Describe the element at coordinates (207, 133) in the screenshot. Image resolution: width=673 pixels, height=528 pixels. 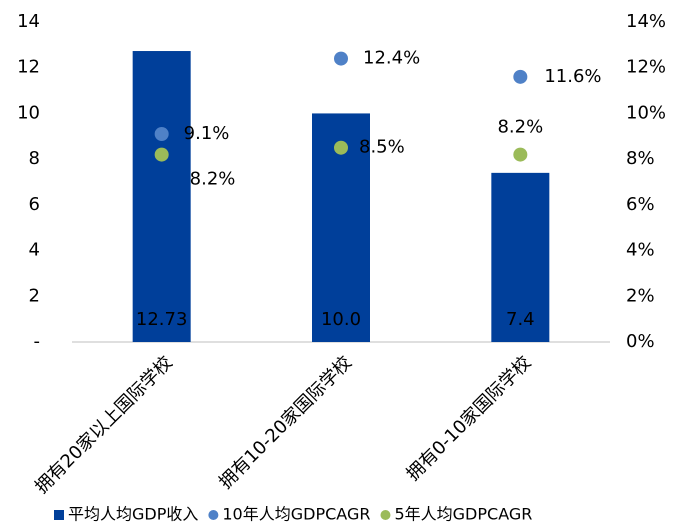
I see `data-label: 9.1%` at that location.